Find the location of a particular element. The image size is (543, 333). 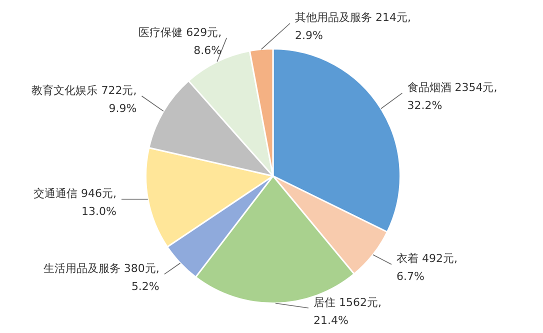

slice-label: 生活用品及服务 380元, 5.2% is located at coordinates (101, 278).